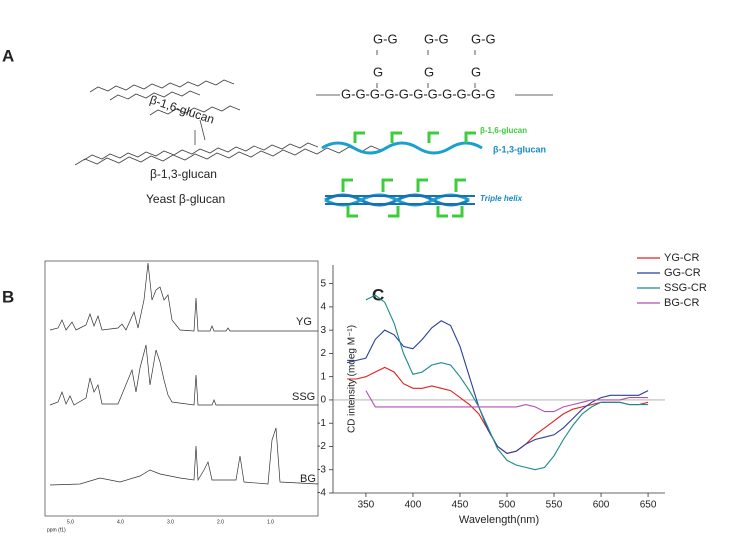 The height and width of the screenshot is (541, 753). I want to click on x-tick-label: 4.0, so click(120, 522).